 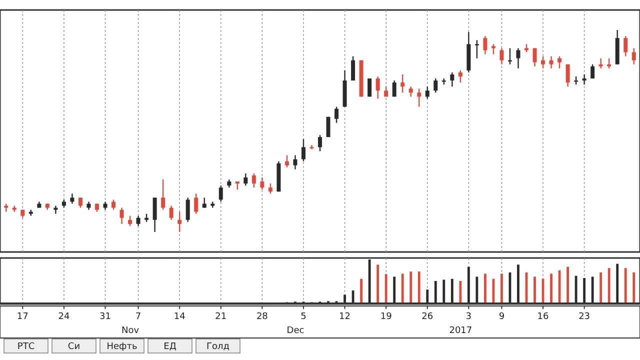 I want to click on tab: Нефть, so click(x=122, y=346).